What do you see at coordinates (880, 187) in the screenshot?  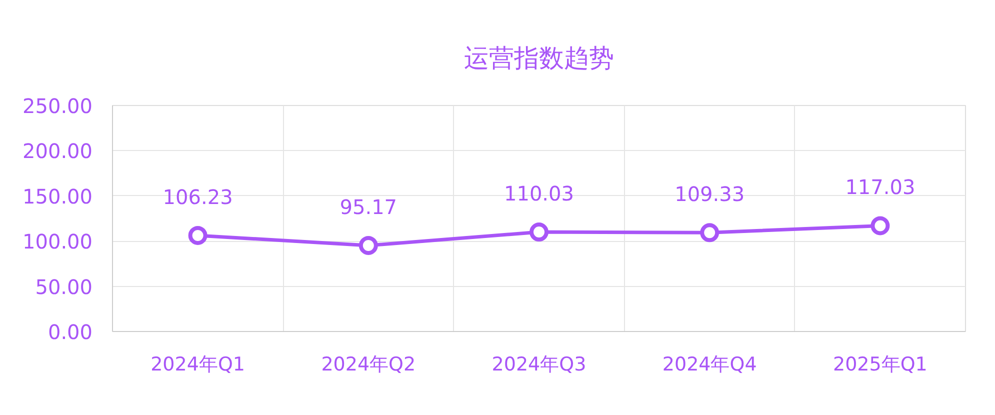 I see `data-label: 117.03` at bounding box center [880, 187].